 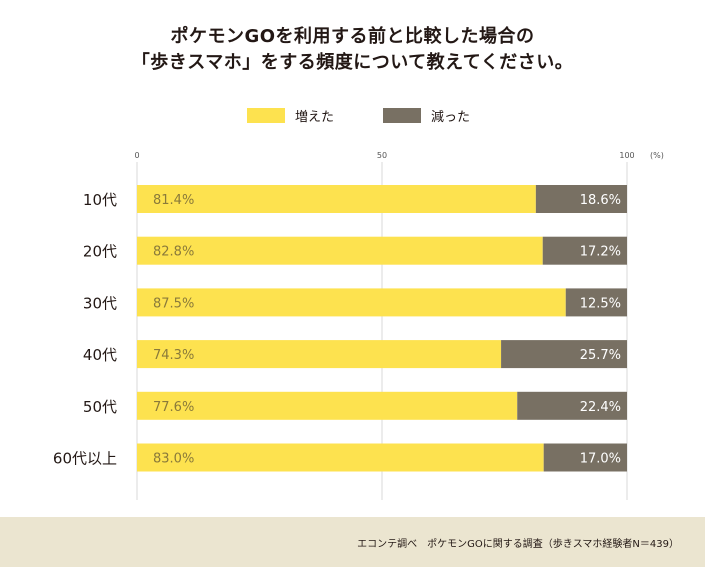 What do you see at coordinates (600, 459) in the screenshot?
I see `data-label-decreased: 17.0%` at bounding box center [600, 459].